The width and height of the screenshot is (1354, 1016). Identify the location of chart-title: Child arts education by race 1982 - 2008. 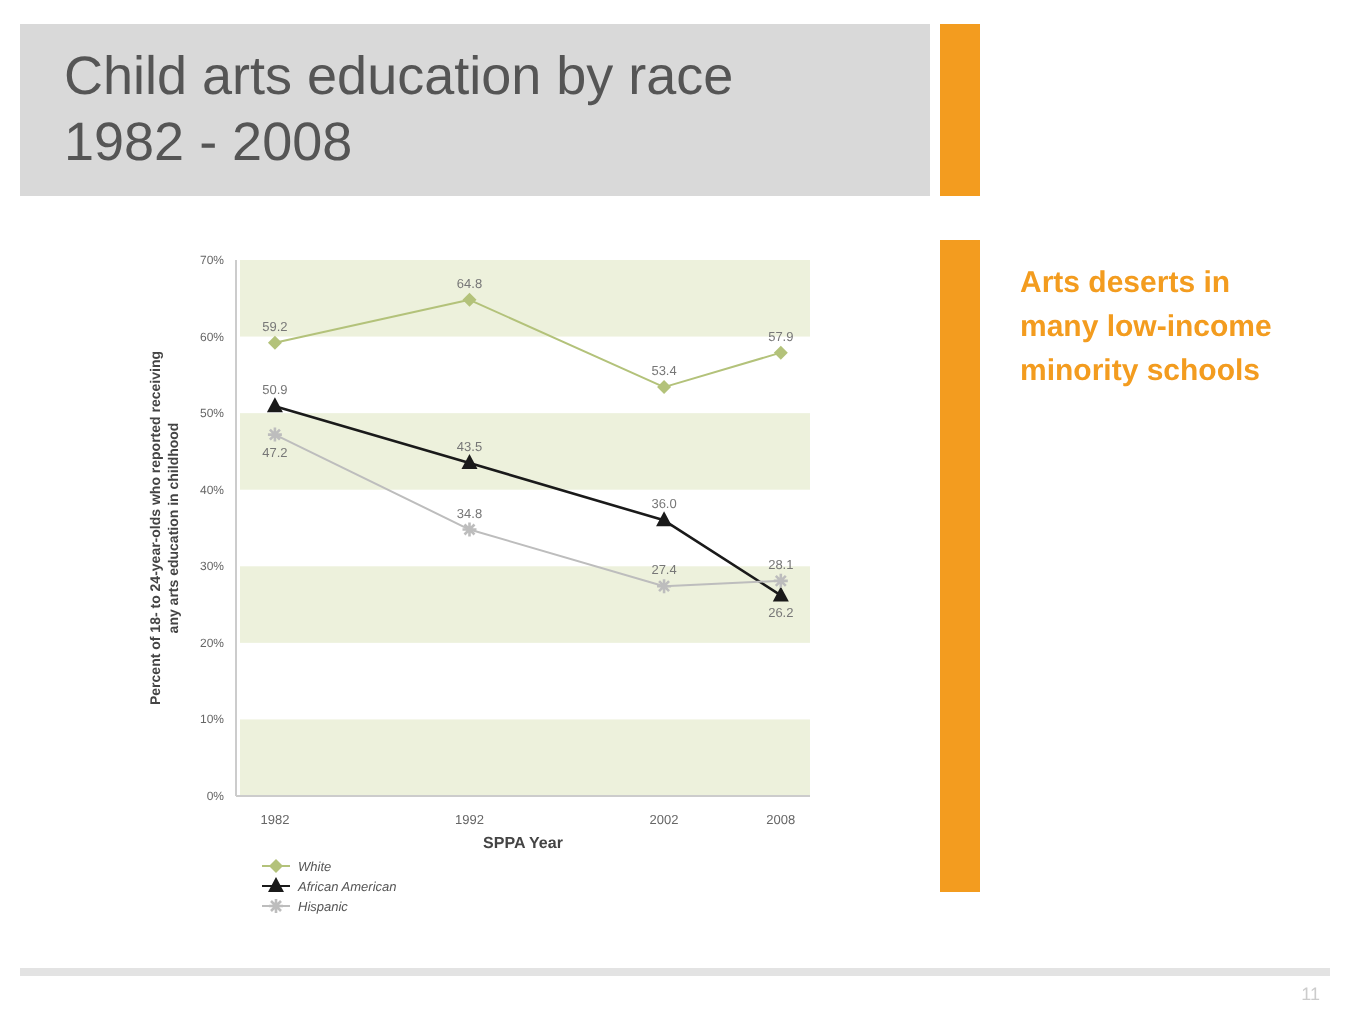
(399, 109).